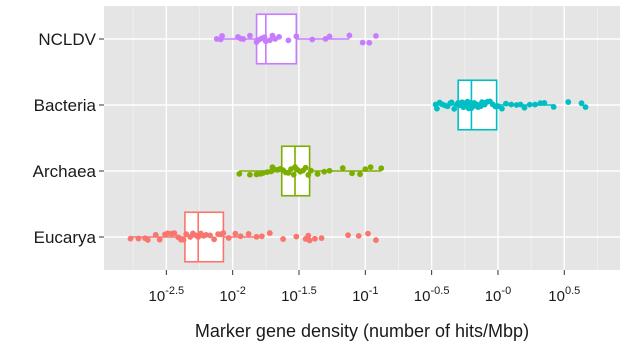  I want to click on x-tick-label: 10-1.5, so click(299, 295).